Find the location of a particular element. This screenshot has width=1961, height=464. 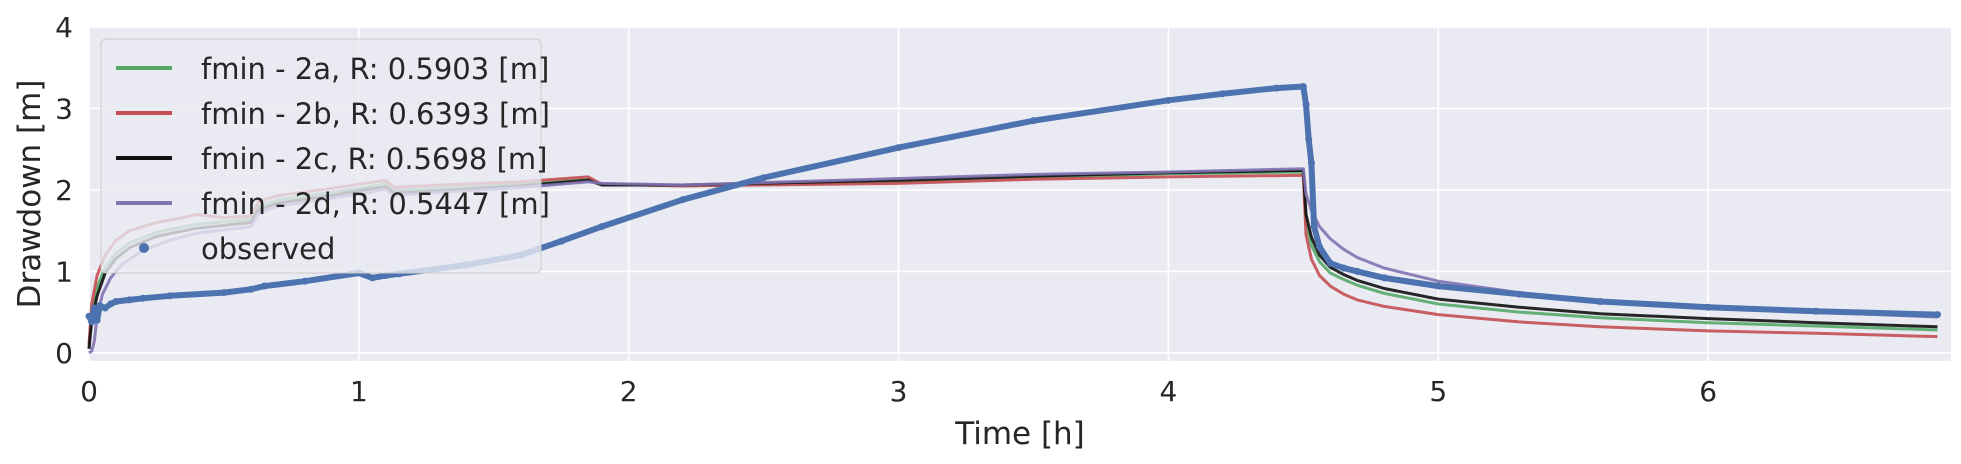

legend-label: fmin - 2d, R: 0.5447 [m] is located at coordinates (375, 204).